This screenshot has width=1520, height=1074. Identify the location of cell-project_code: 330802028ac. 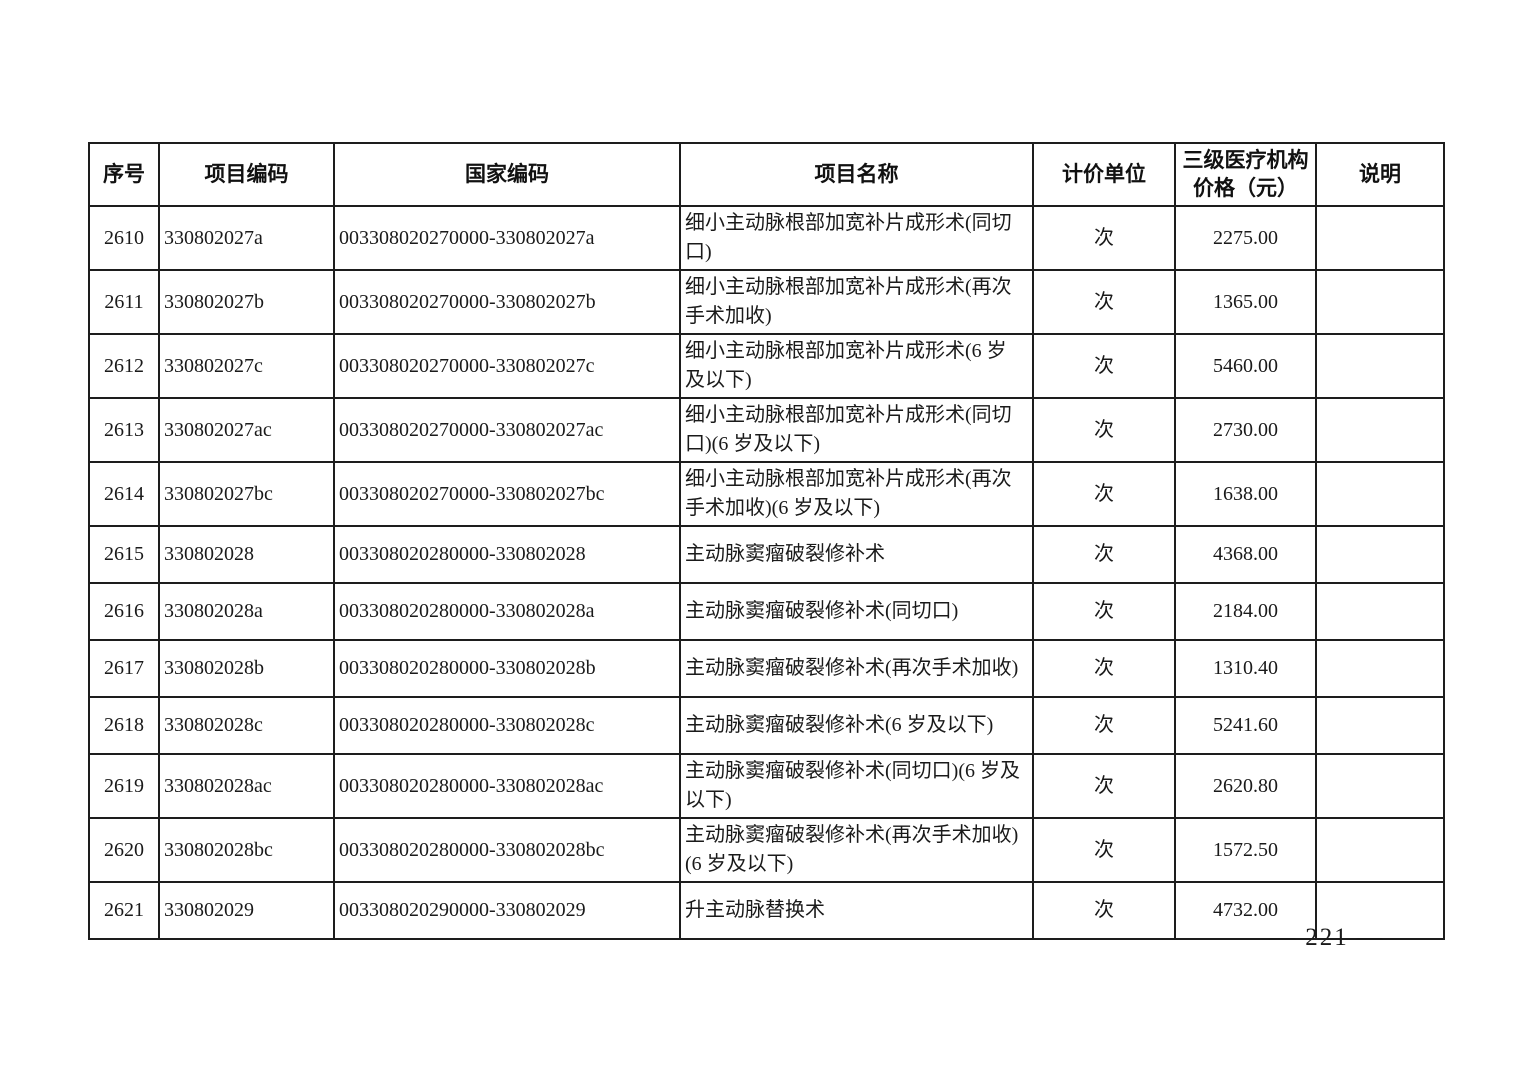
(246, 786).